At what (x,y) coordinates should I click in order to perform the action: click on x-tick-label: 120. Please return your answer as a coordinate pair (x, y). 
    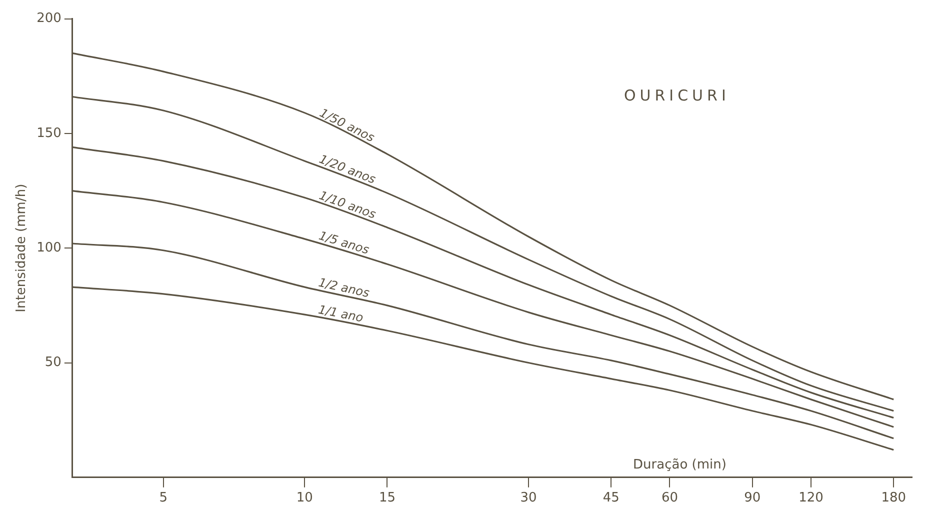
    Looking at the image, I should click on (811, 498).